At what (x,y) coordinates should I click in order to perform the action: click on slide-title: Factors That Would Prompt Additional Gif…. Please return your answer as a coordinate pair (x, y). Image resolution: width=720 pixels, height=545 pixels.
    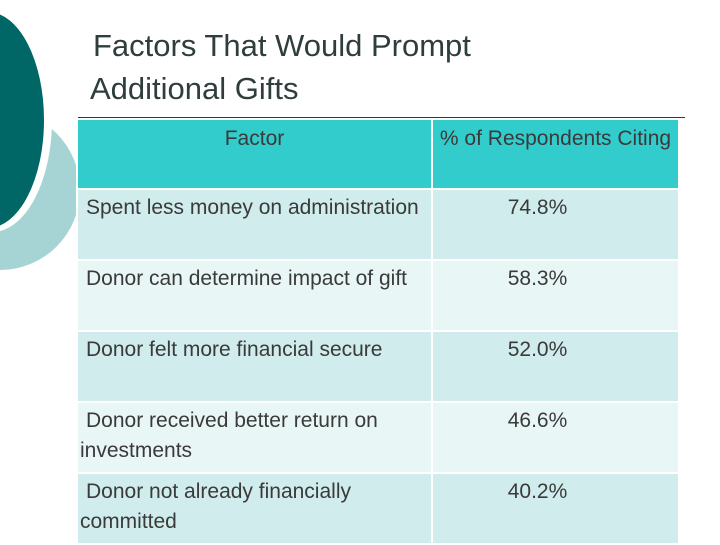
    Looking at the image, I should click on (370, 67).